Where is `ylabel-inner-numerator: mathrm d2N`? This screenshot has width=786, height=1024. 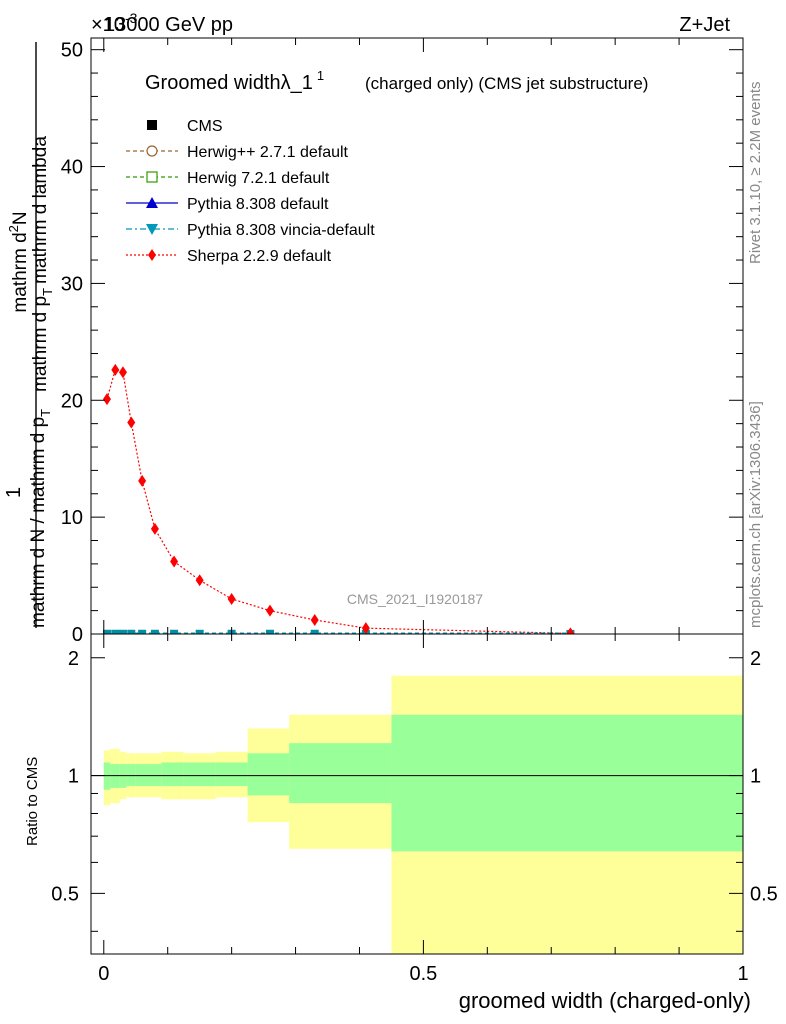 ylabel-inner-numerator: mathrm d2N is located at coordinates (18, 261).